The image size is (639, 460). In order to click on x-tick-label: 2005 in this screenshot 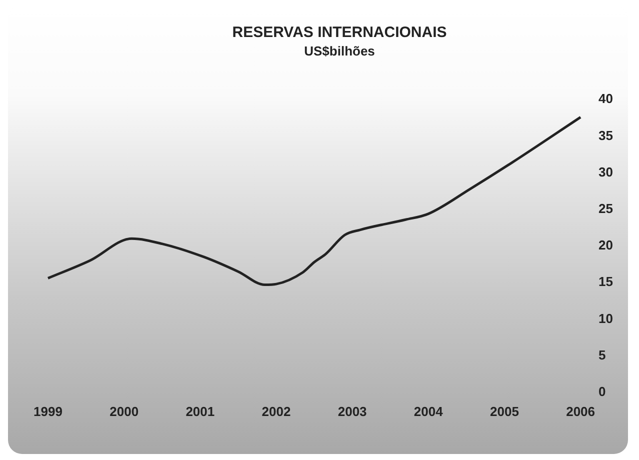, I will do `click(504, 411)`.